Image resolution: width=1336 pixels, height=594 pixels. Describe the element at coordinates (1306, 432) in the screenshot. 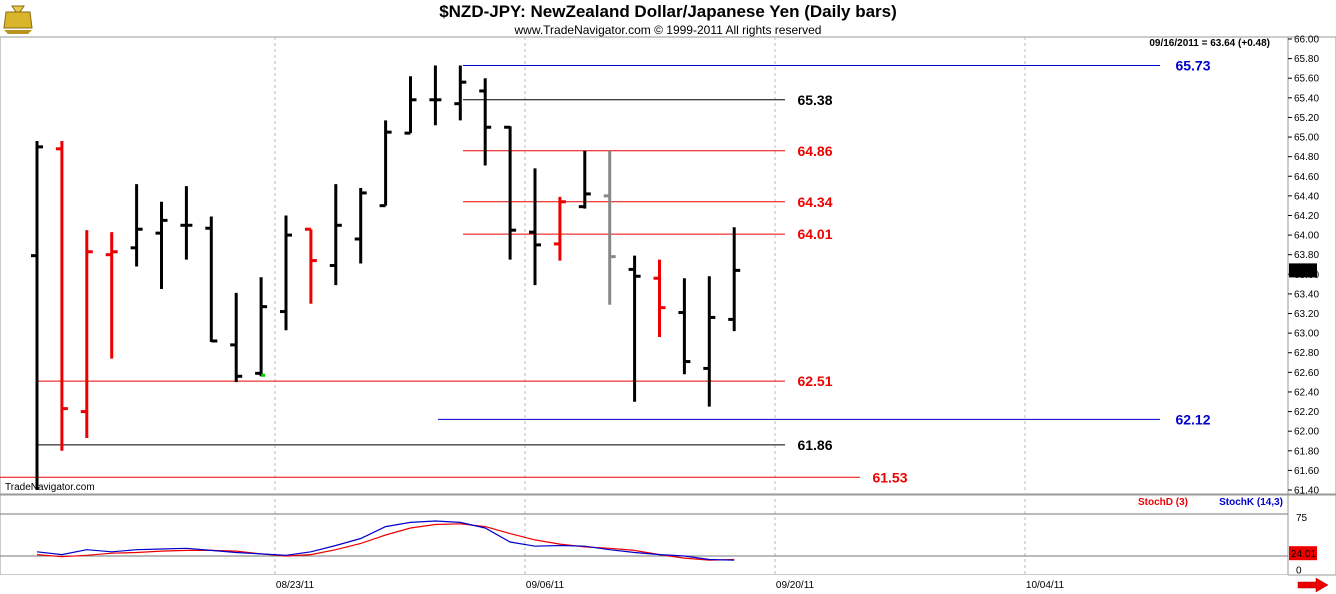

I see `y-tick-label: 62.00` at that location.